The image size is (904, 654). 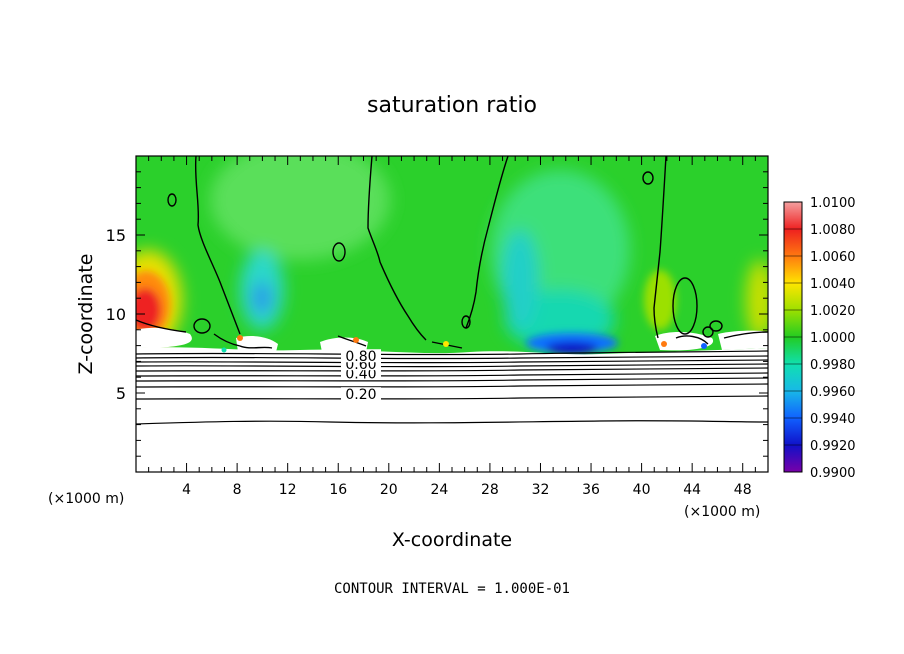 What do you see at coordinates (389, 490) in the screenshot?
I see `x-tick-label: 20` at bounding box center [389, 490].